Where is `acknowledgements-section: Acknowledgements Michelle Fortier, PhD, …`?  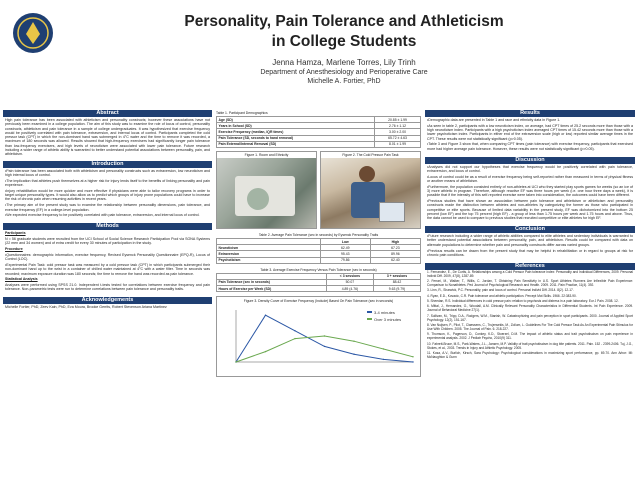 acknowledgements-section: Acknowledgements Michelle Fortier, PhD, … is located at coordinates (107, 303).